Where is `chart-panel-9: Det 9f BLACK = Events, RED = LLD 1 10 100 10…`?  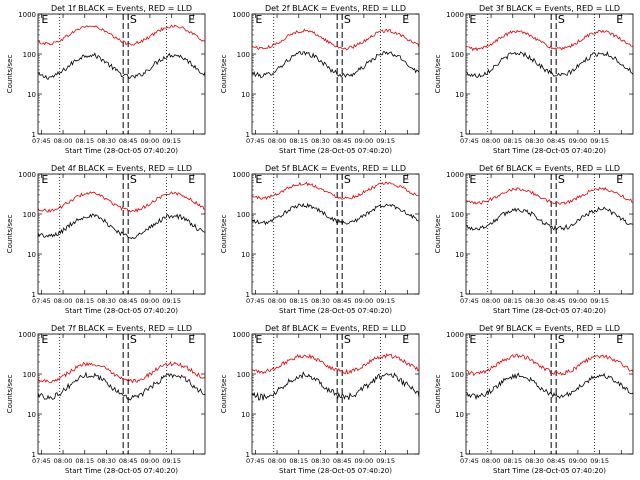 chart-panel-9: Det 9f BLACK = Events, RED = LLD 1 10 100 10… is located at coordinates (534, 399).